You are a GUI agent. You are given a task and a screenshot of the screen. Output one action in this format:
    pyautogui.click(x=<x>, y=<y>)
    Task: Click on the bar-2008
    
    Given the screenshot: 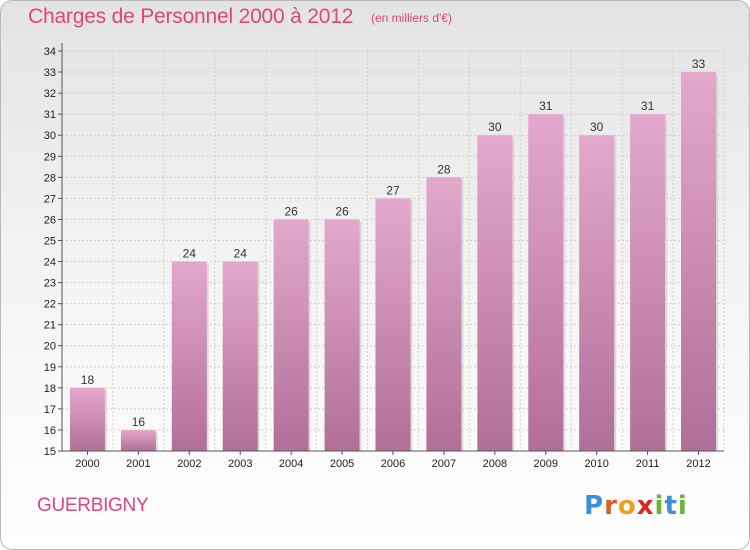 What is the action you would take?
    pyautogui.click(x=495, y=293)
    